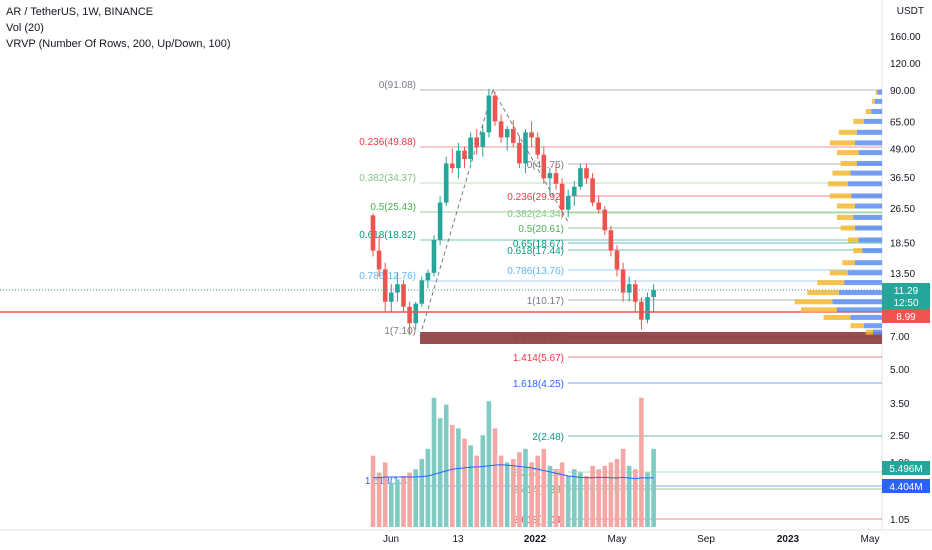 The width and height of the screenshot is (932, 550). What do you see at coordinates (900, 370) in the screenshot?
I see `y-tick-label: 5.00` at bounding box center [900, 370].